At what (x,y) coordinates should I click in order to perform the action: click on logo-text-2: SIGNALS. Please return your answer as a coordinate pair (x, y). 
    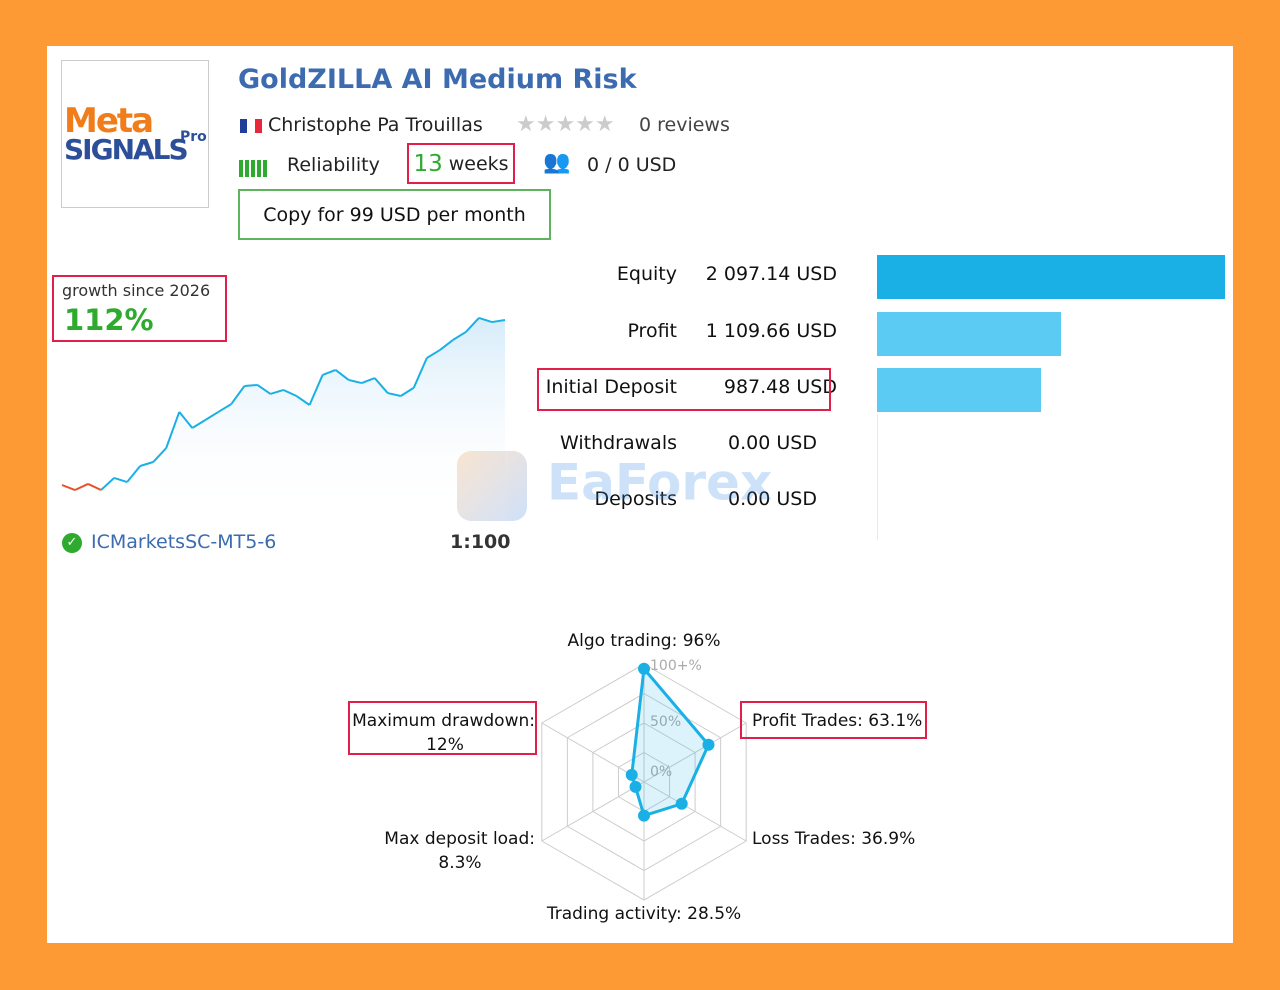
    Looking at the image, I should click on (126, 149).